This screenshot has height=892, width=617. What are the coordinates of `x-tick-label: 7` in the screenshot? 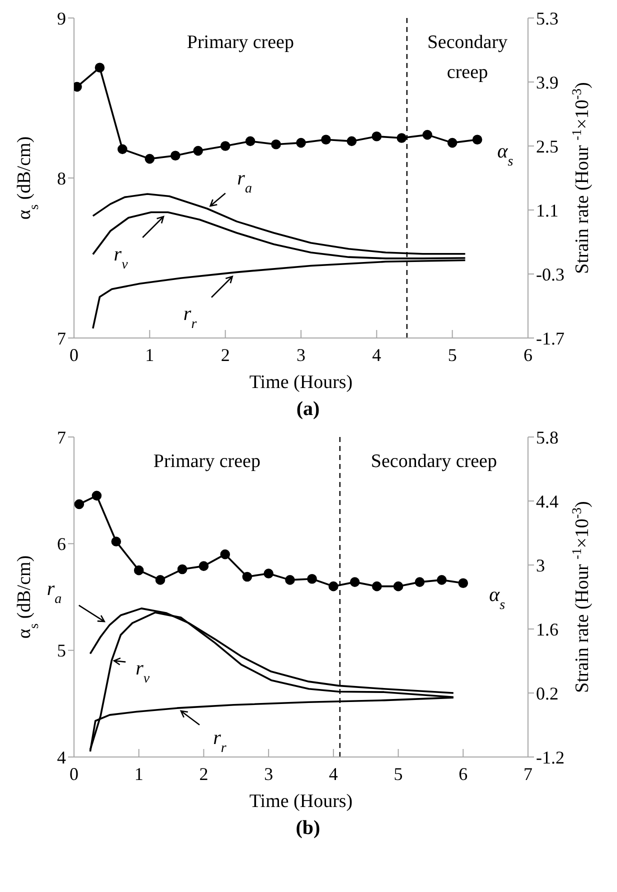 It's located at (528, 774).